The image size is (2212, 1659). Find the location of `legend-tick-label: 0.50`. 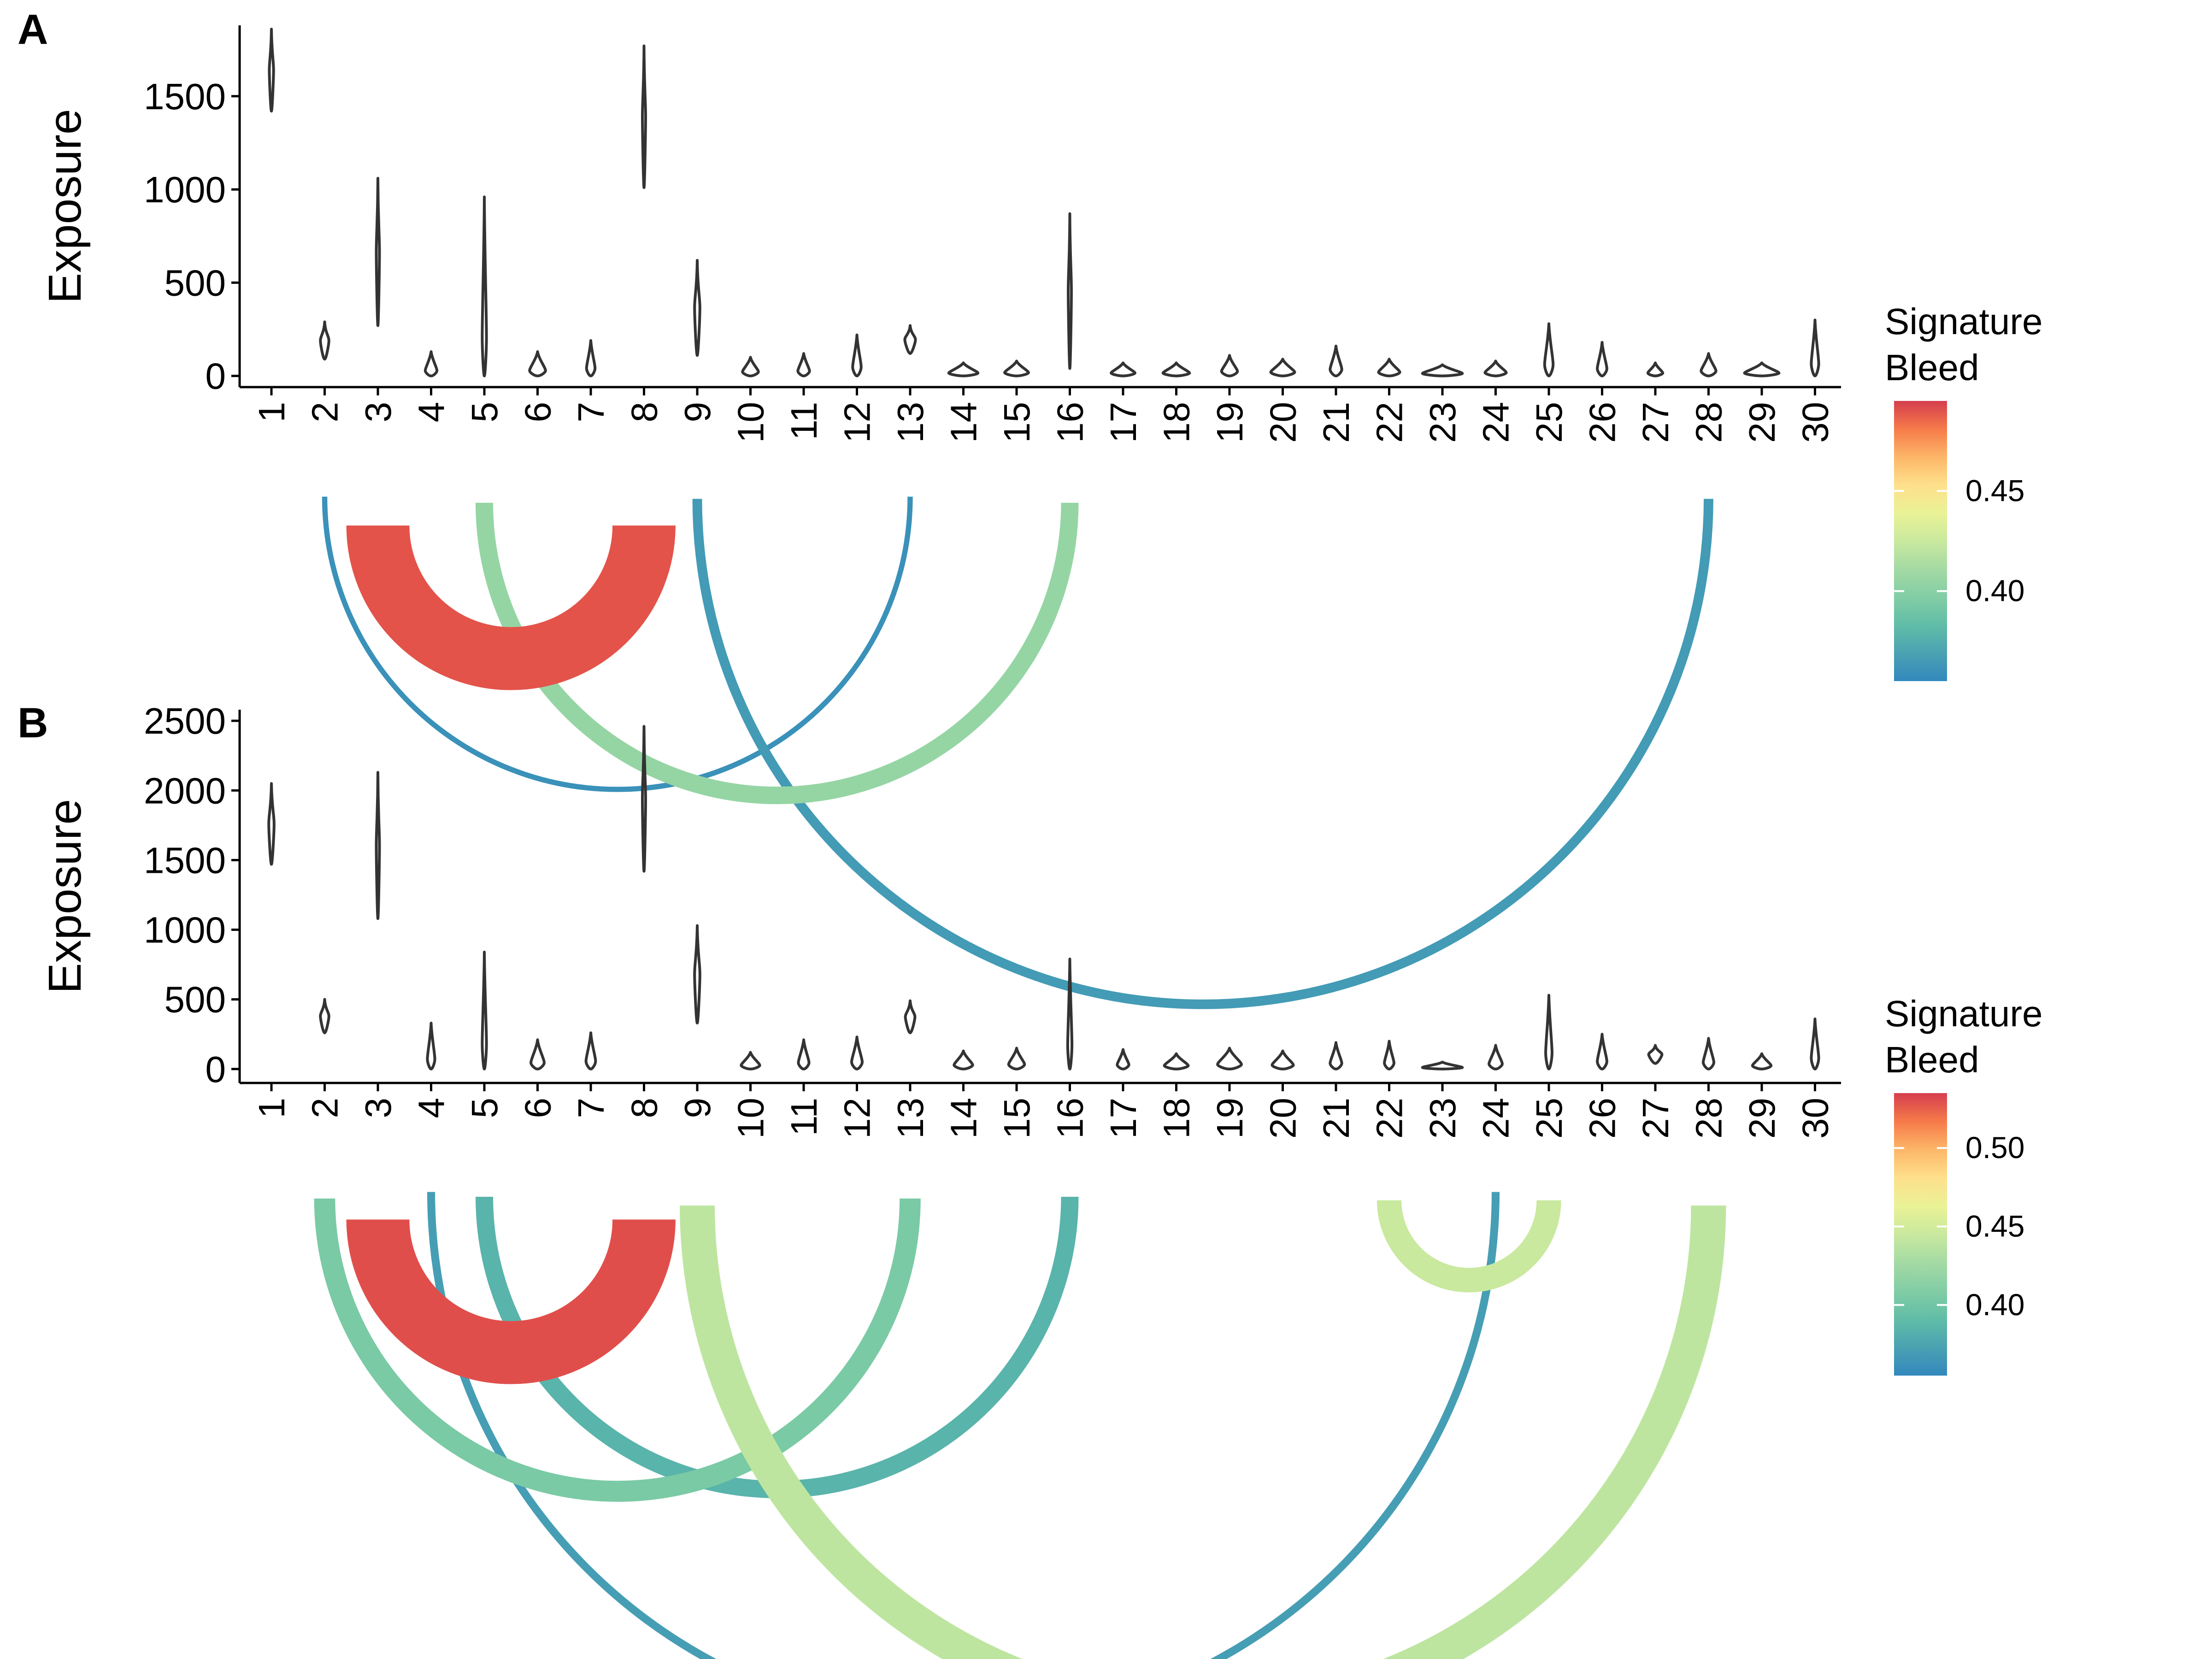

legend-tick-label: 0.50 is located at coordinates (1994, 1147).